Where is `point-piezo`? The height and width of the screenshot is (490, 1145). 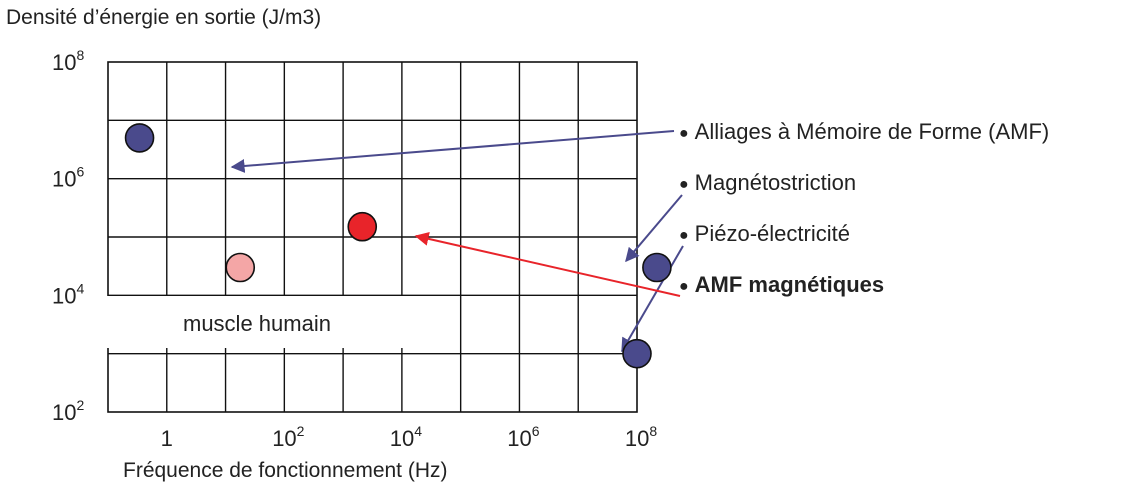 point-piezo is located at coordinates (637, 353).